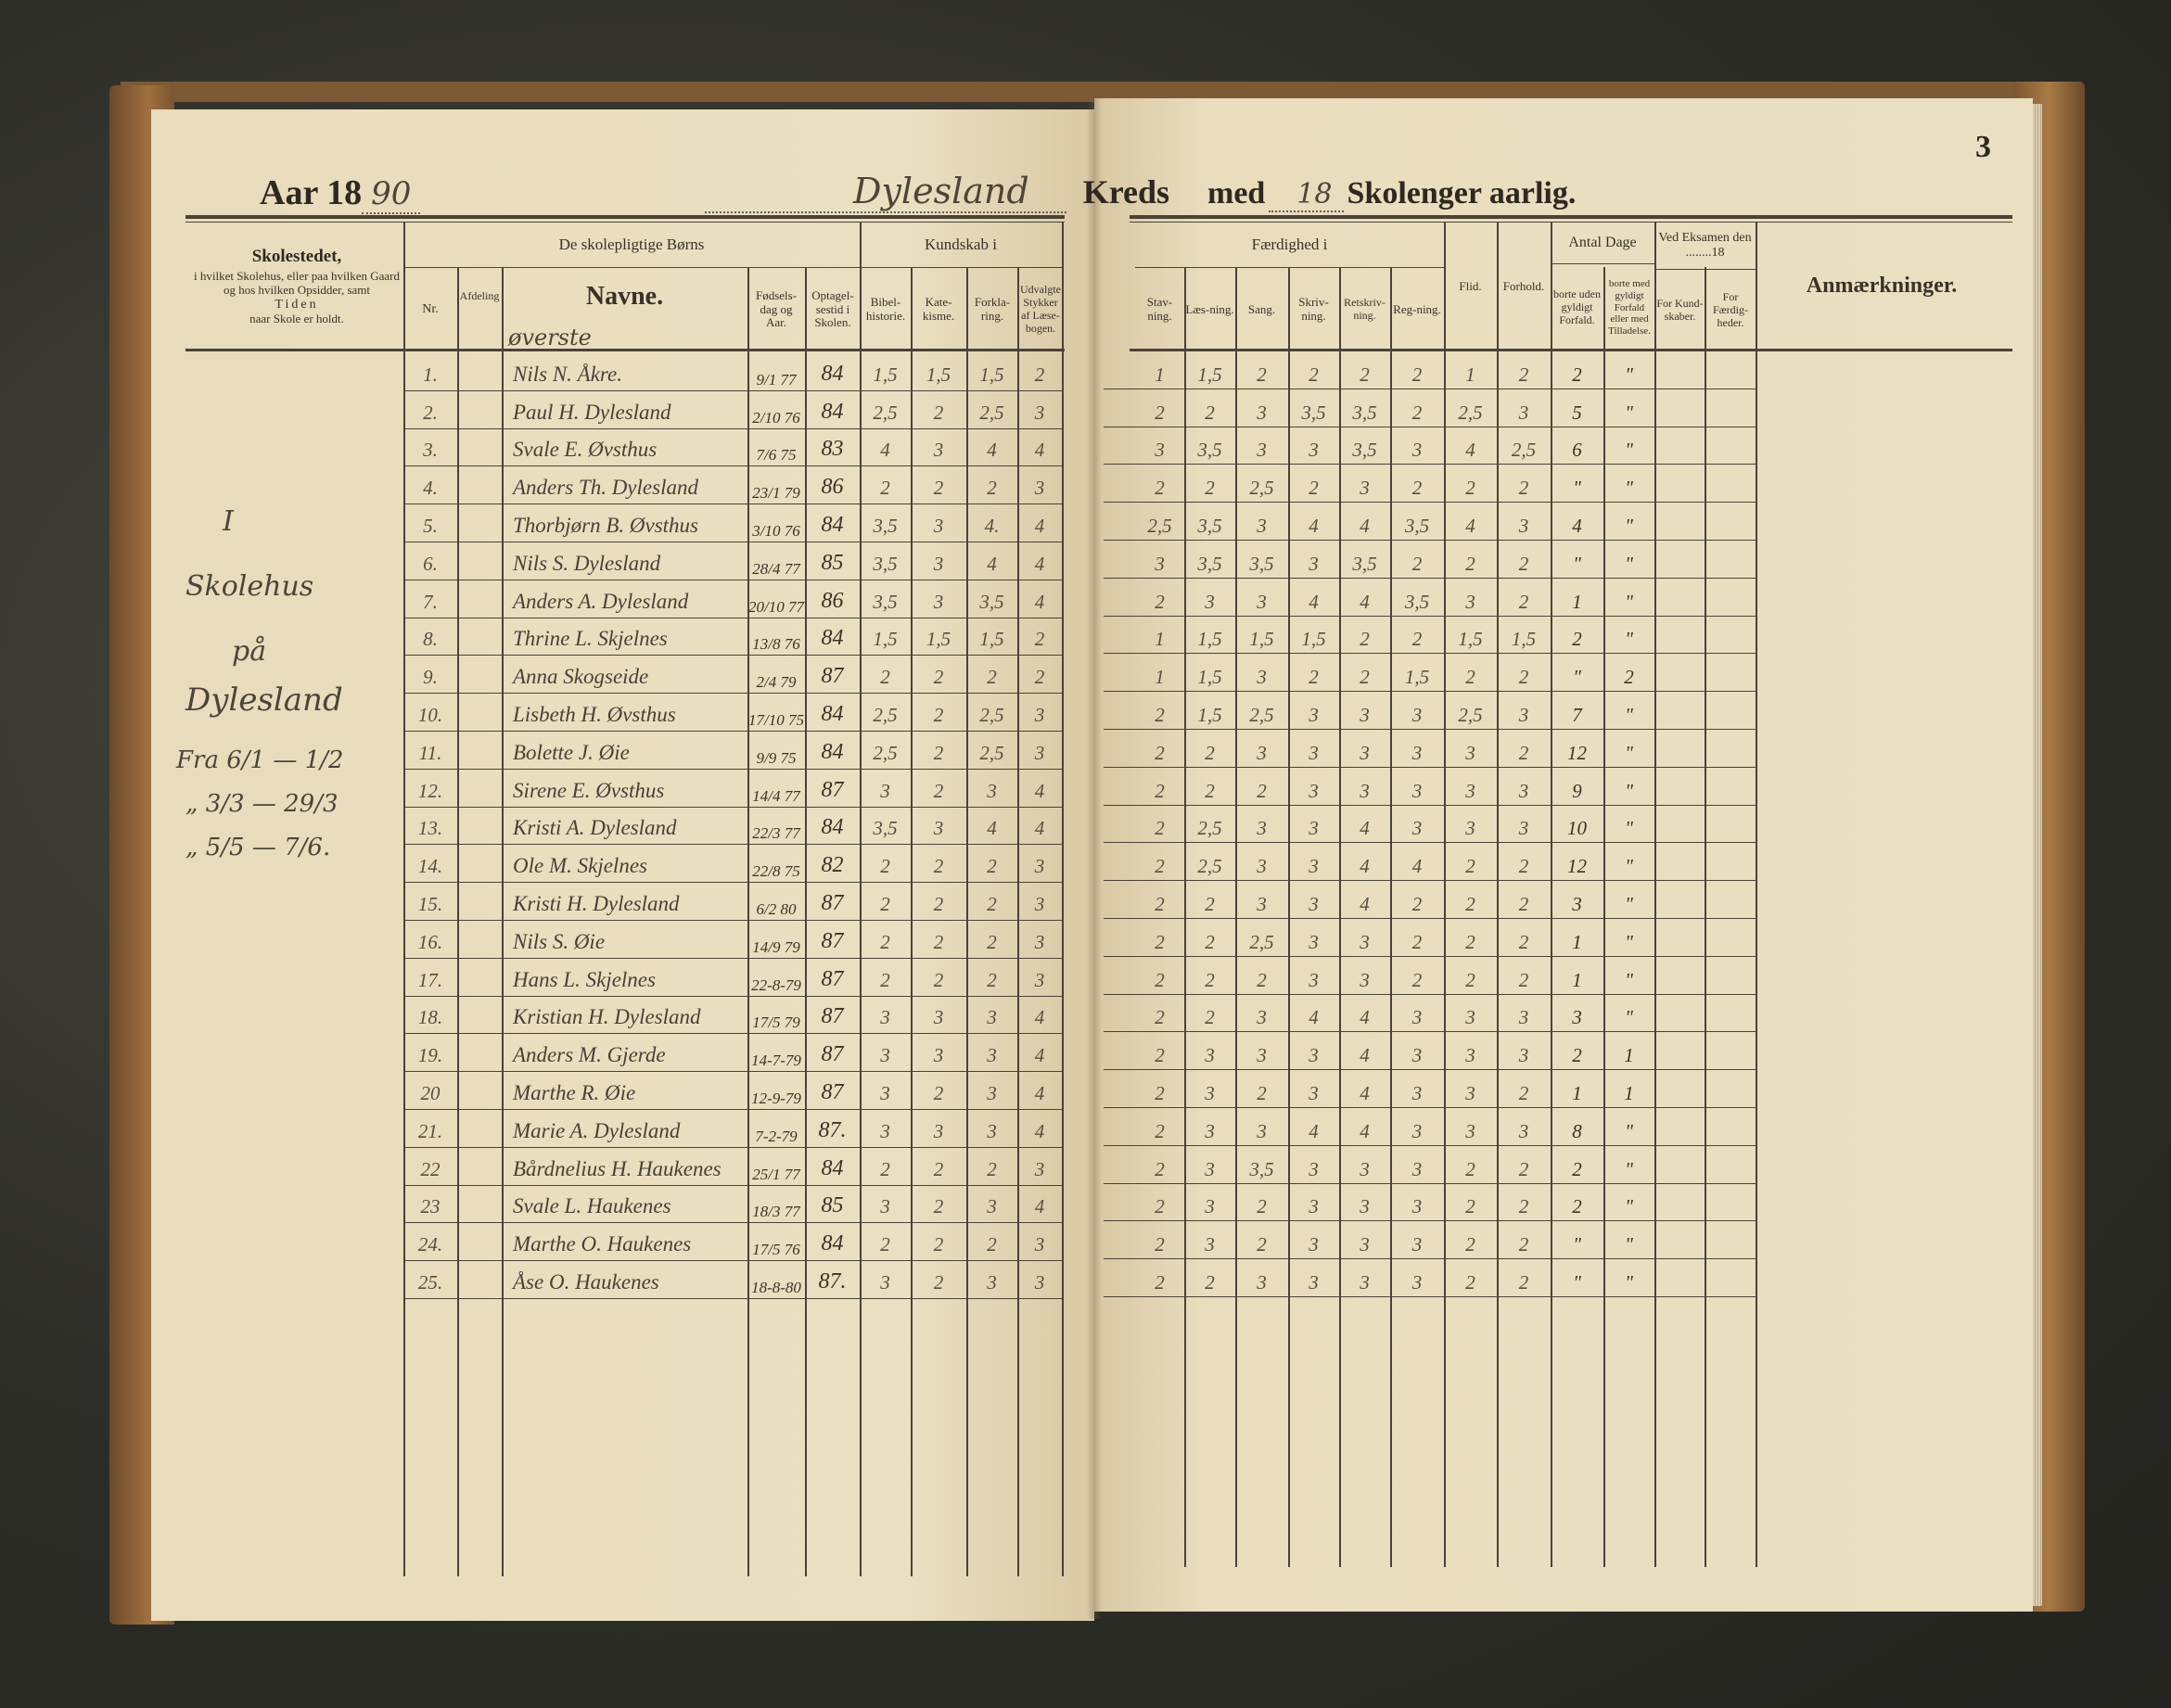 The width and height of the screenshot is (2171, 1708). What do you see at coordinates (1160, 374) in the screenshot?
I see `grade-spelling-text: 1` at bounding box center [1160, 374].